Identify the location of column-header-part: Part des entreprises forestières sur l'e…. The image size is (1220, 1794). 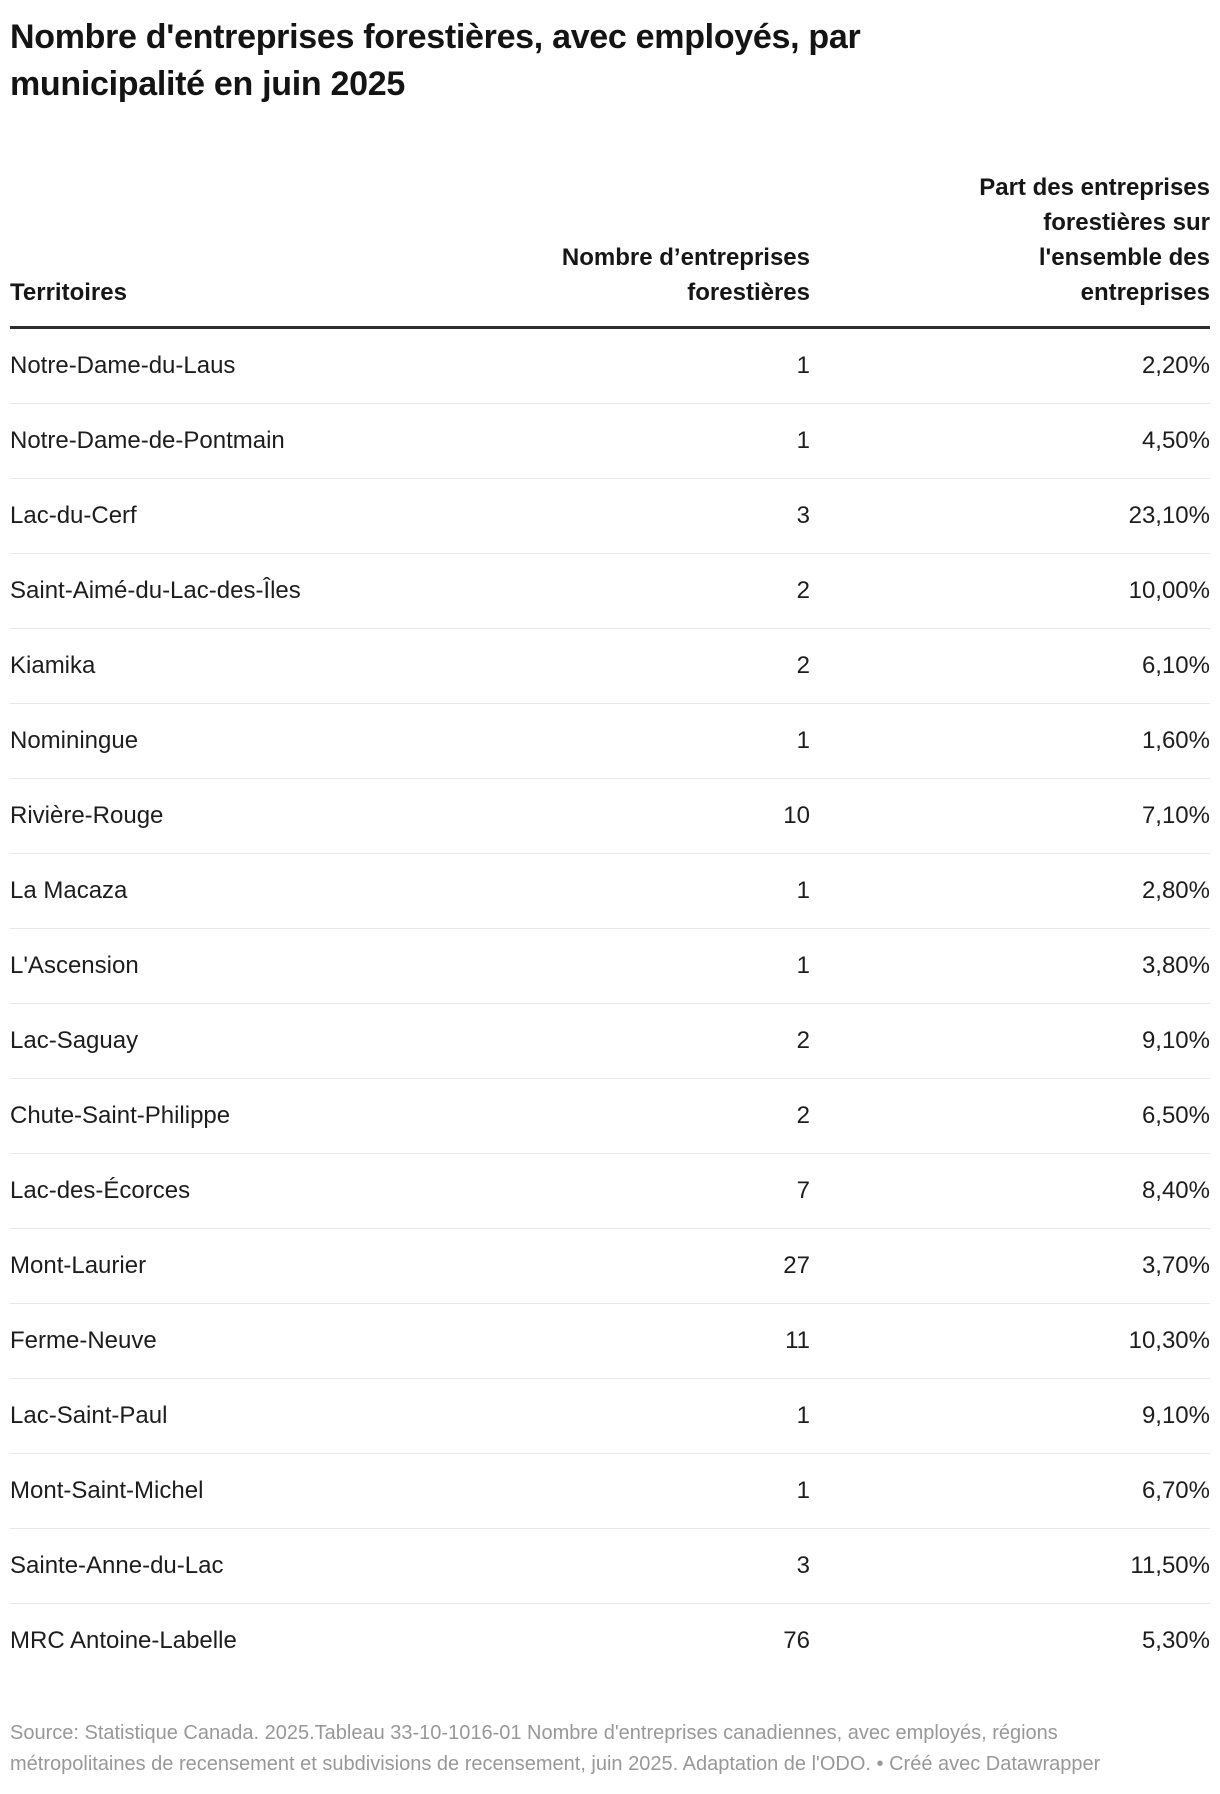
(1010, 249).